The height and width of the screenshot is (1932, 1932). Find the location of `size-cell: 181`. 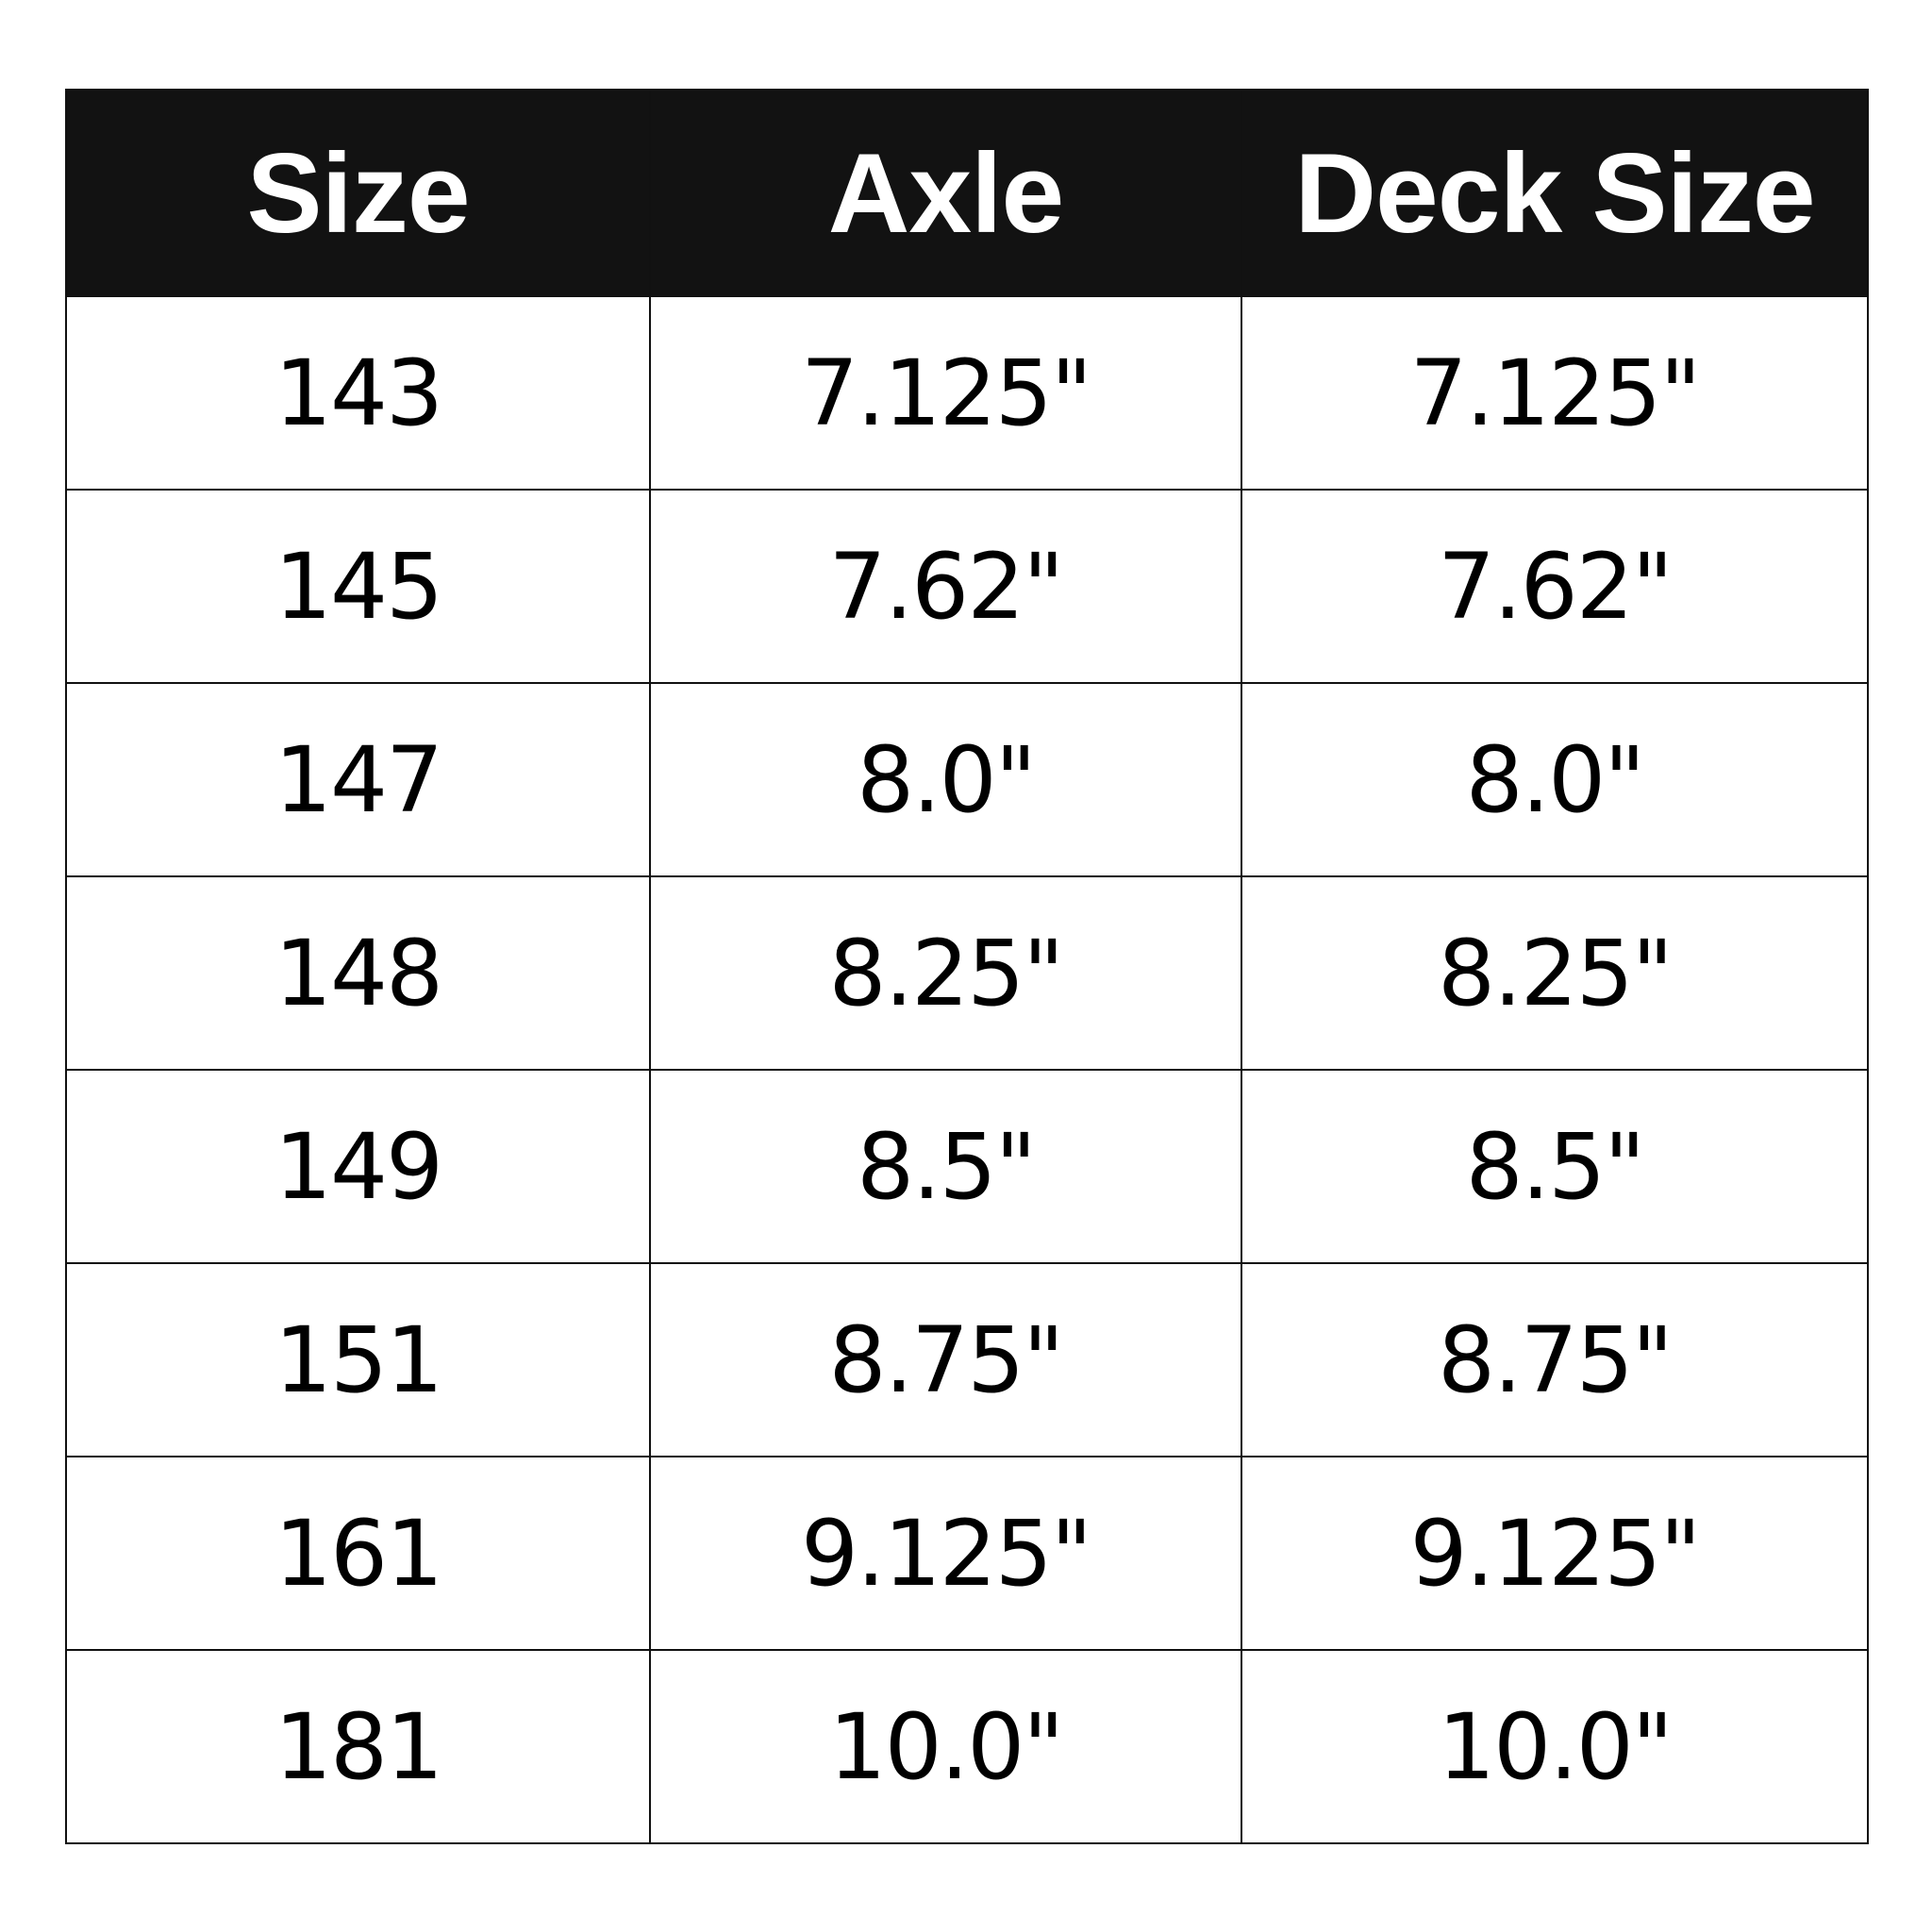

size-cell: 181 is located at coordinates (358, 1746).